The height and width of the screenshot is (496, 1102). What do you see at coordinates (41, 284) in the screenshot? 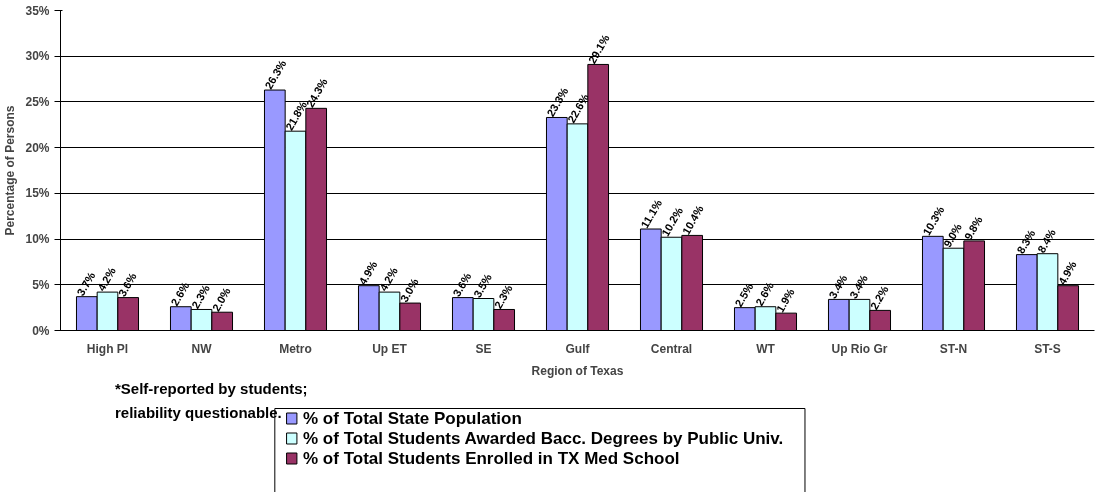
I see `y-tick-label: 5%` at bounding box center [41, 284].